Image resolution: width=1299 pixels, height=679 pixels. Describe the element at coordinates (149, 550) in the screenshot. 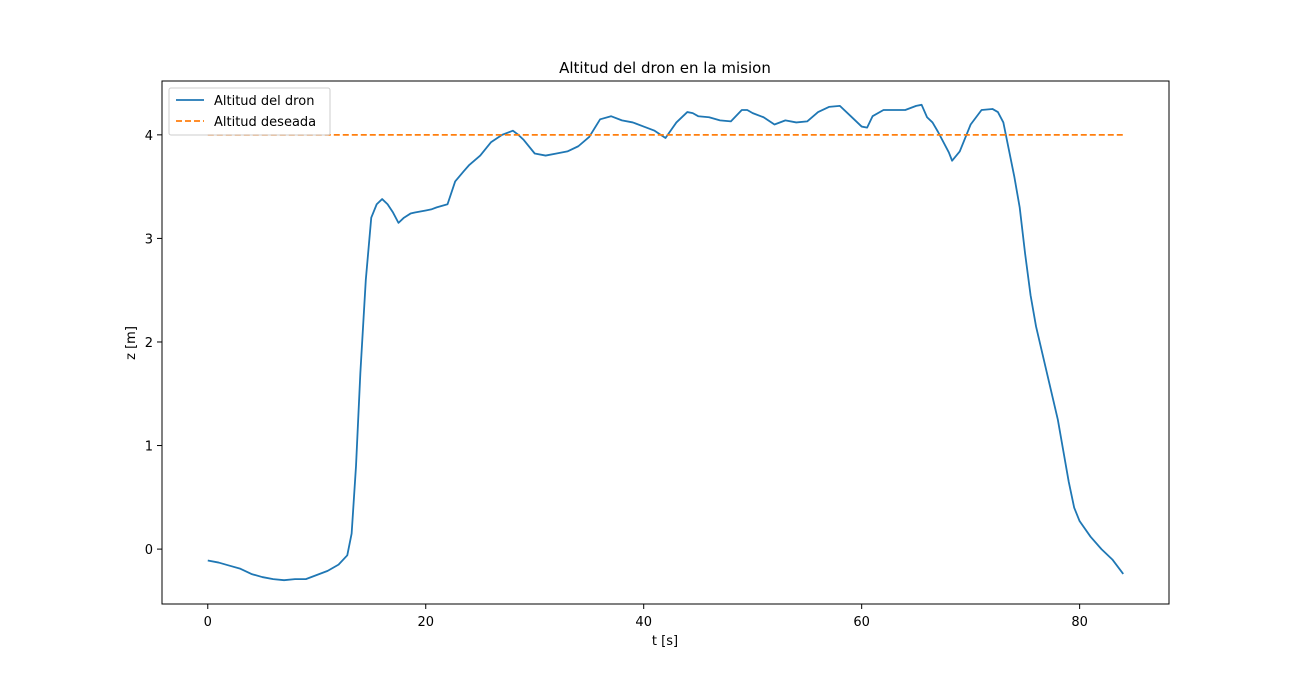

I see `y-tick-label: 0` at that location.